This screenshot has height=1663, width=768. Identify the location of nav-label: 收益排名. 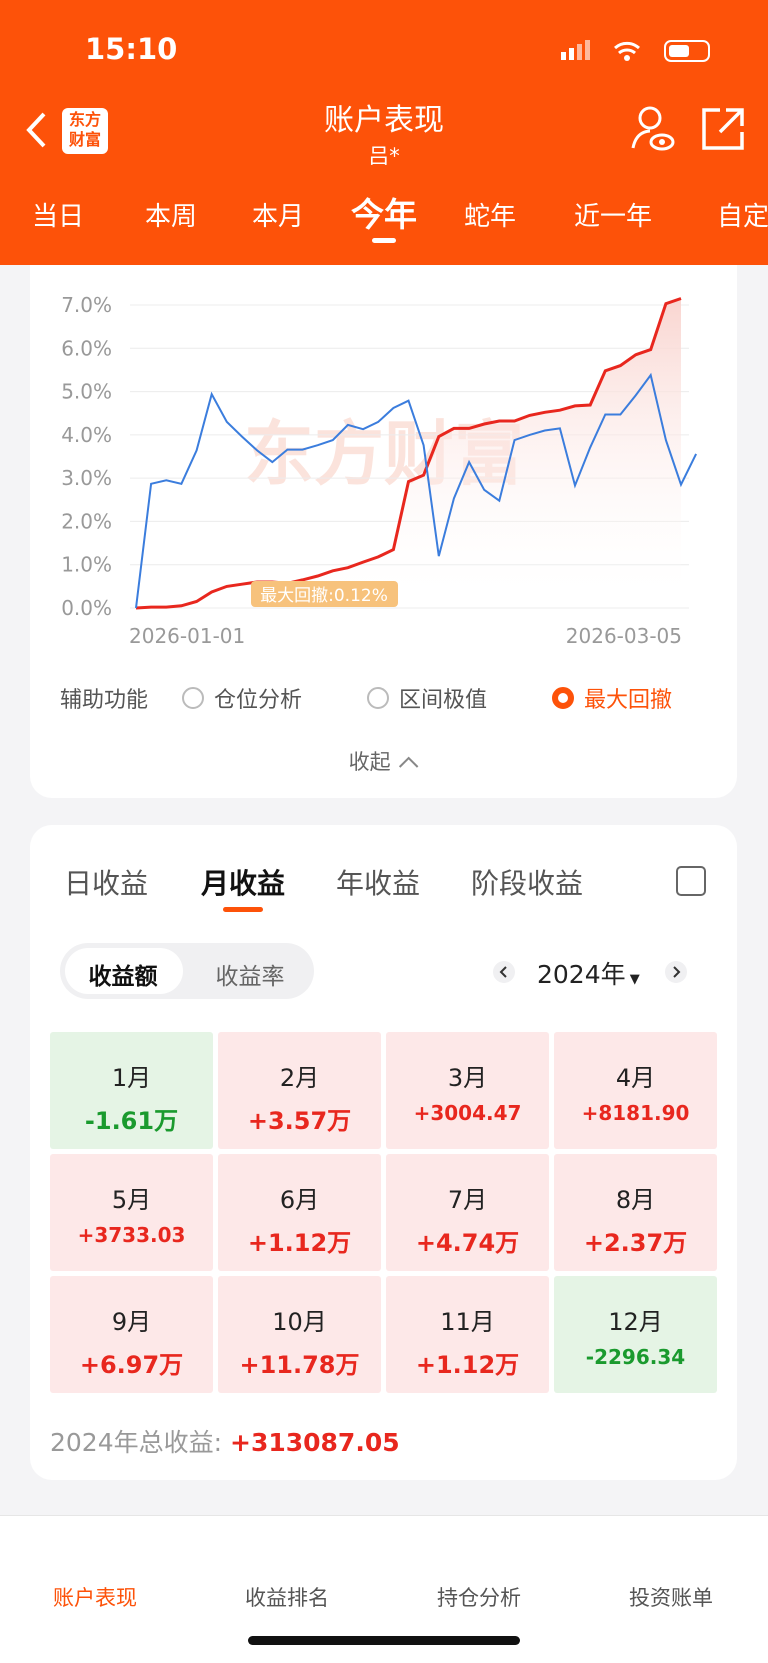
(287, 1598).